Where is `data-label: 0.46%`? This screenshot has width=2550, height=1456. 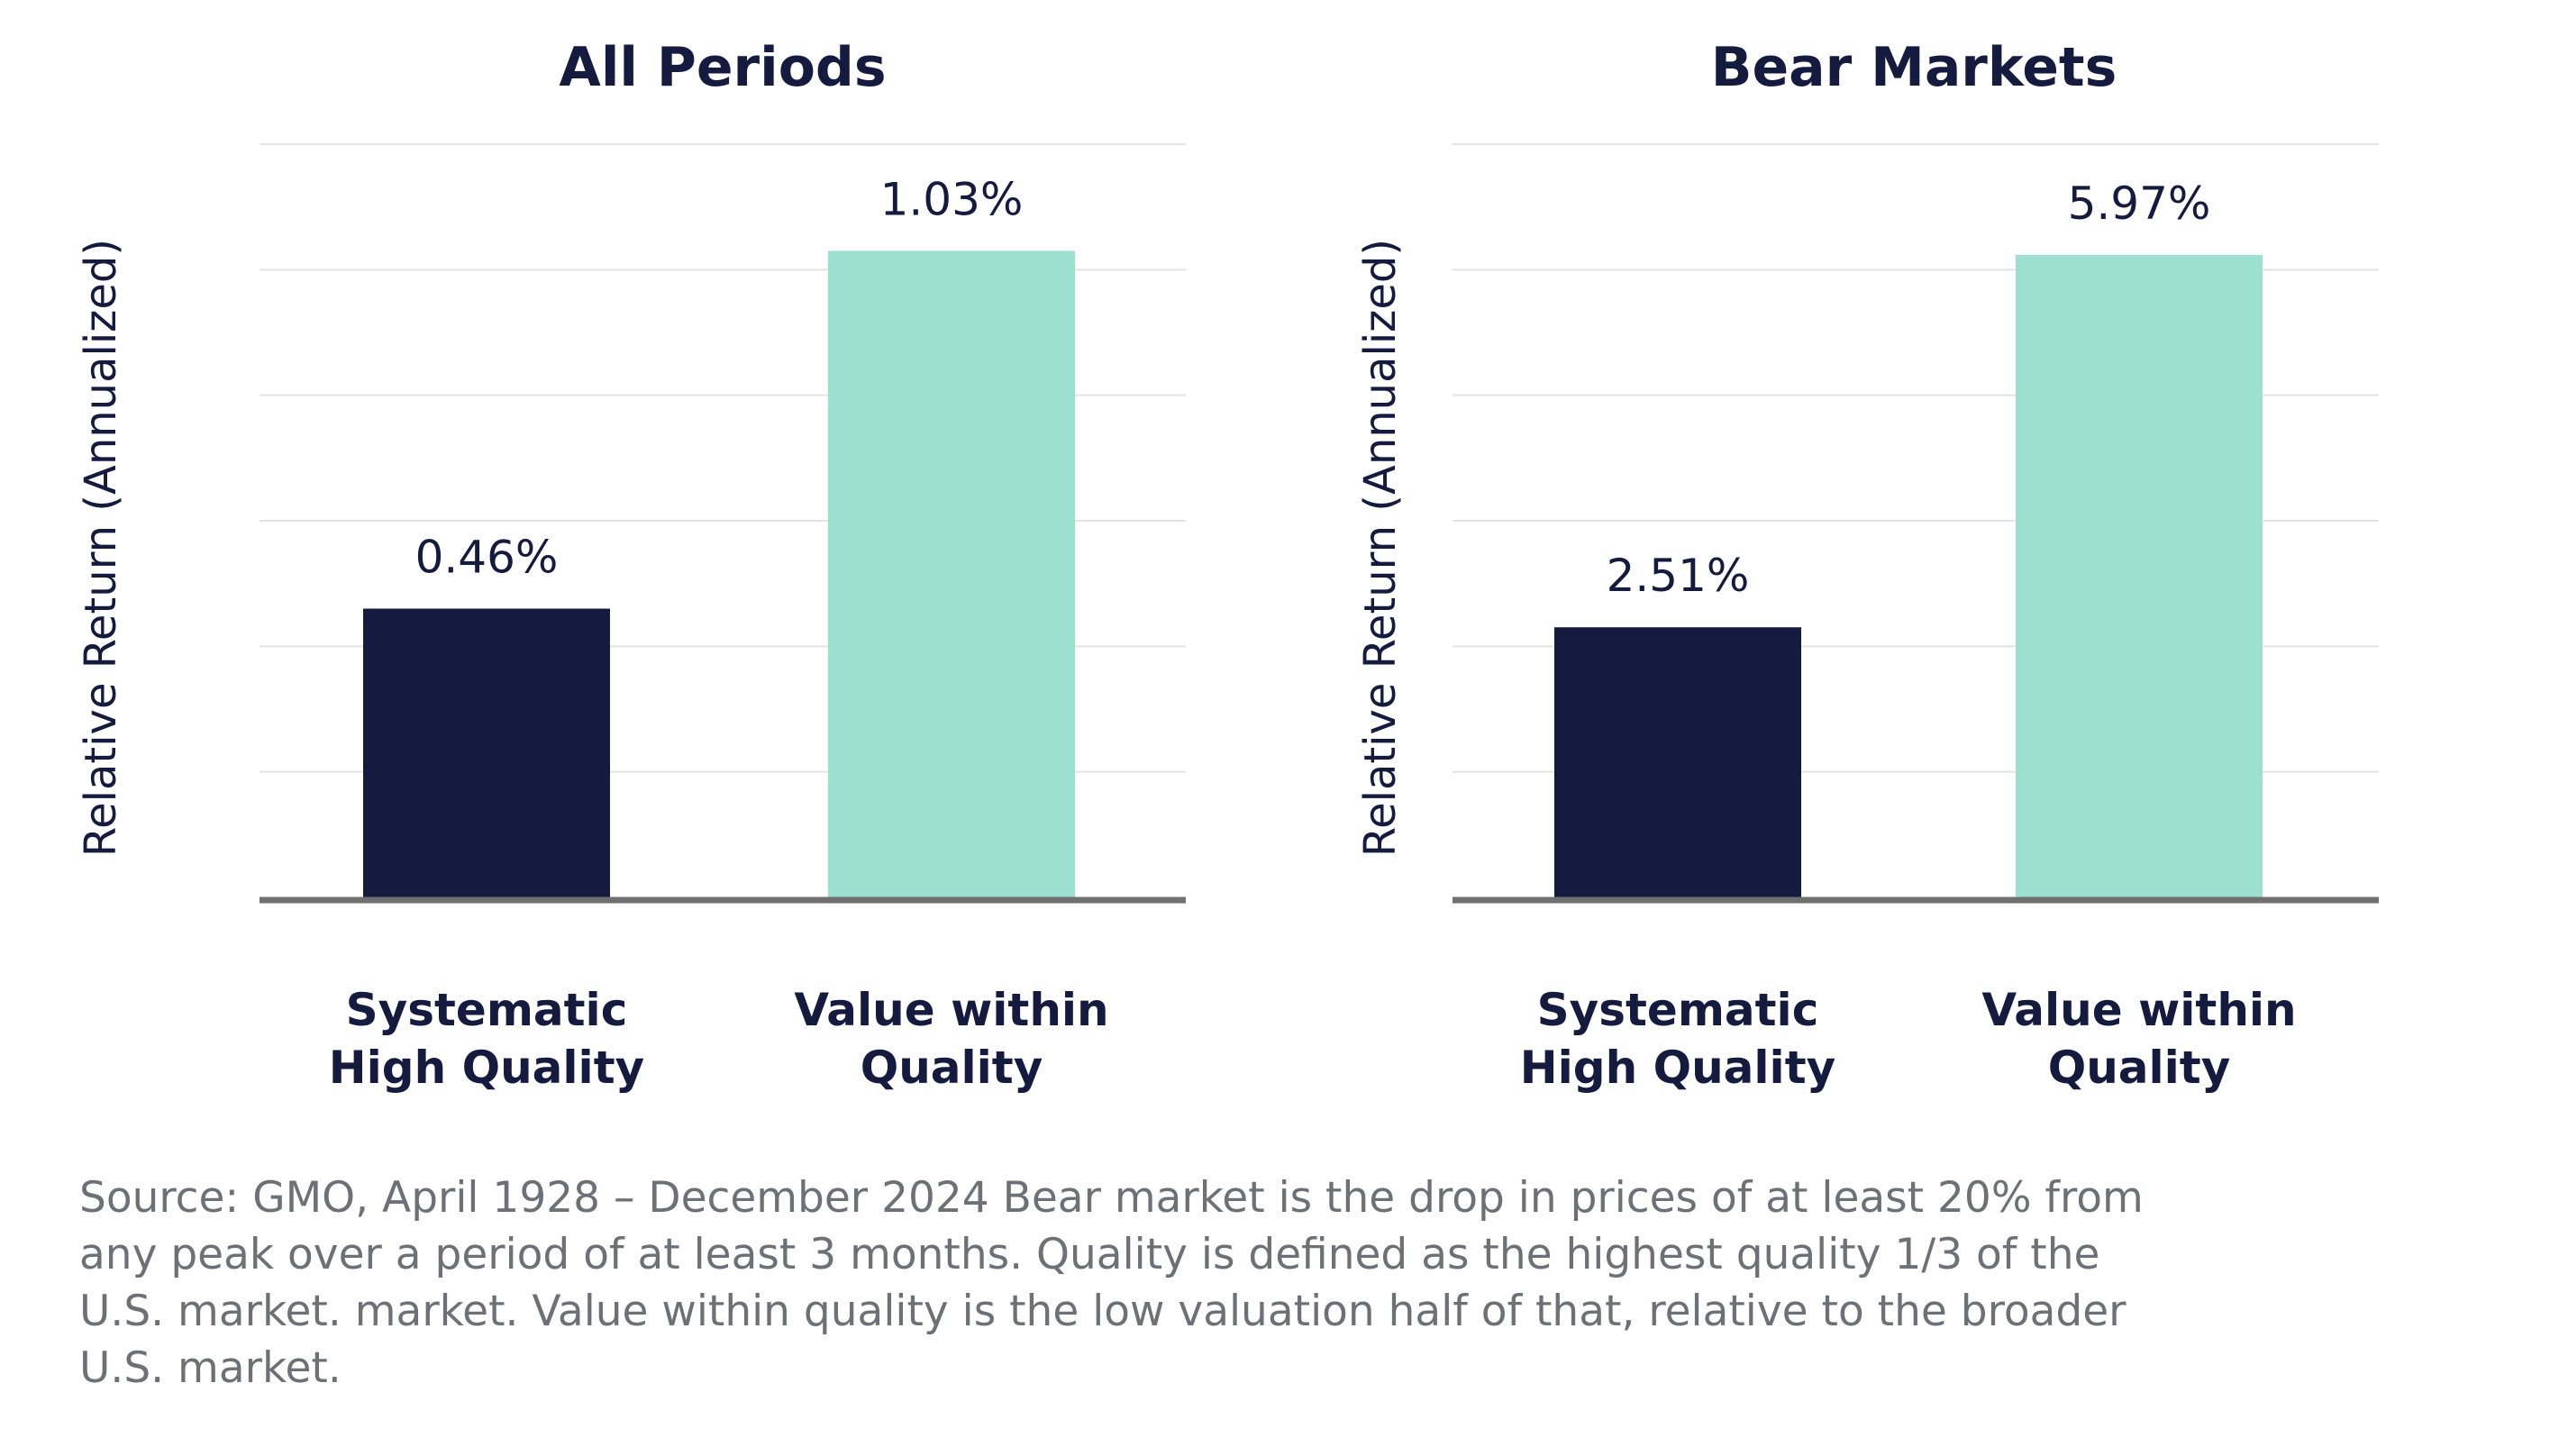
data-label: 0.46% is located at coordinates (487, 558).